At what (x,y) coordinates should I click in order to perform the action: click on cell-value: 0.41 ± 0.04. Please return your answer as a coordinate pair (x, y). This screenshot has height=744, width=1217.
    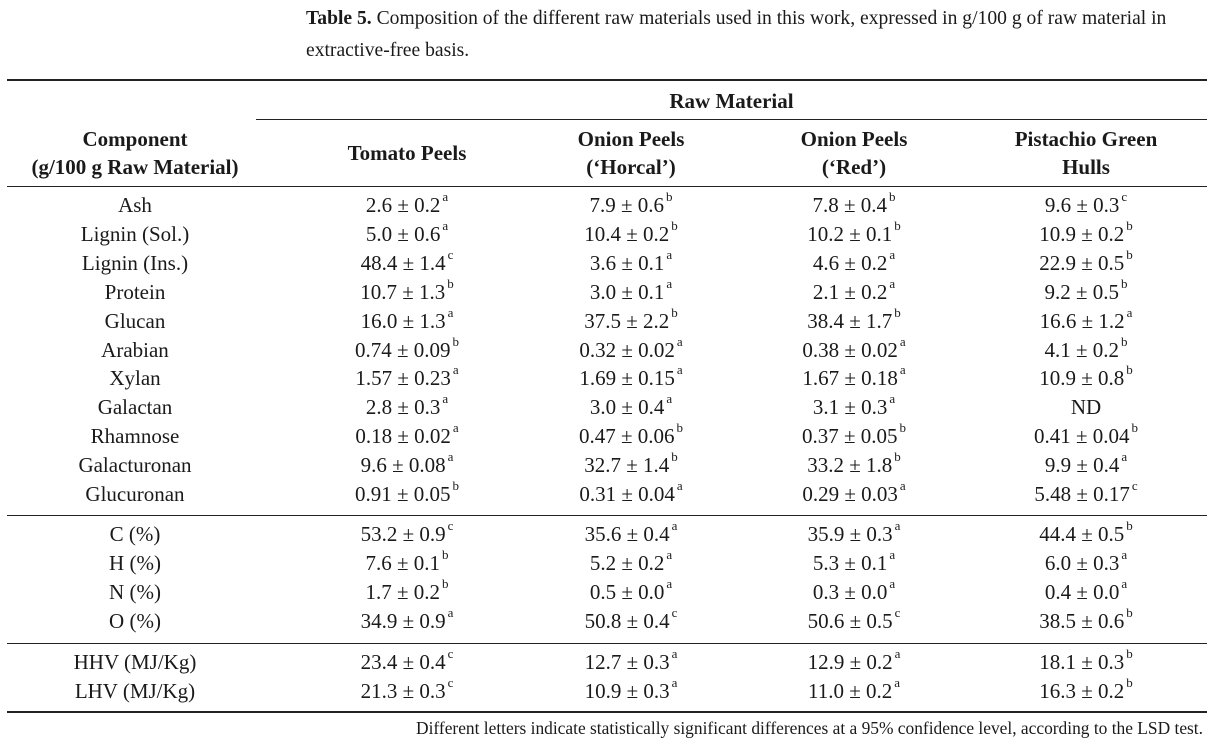
    Looking at the image, I should click on (1081, 436).